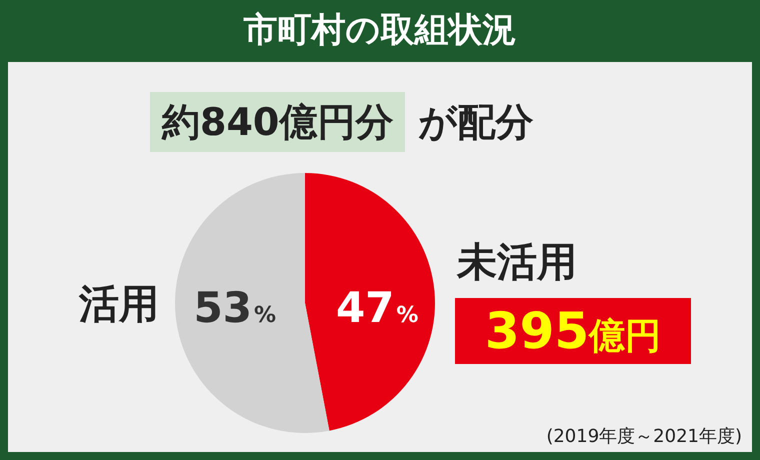 The width and height of the screenshot is (760, 460). I want to click on text: 395億円, so click(573, 331).